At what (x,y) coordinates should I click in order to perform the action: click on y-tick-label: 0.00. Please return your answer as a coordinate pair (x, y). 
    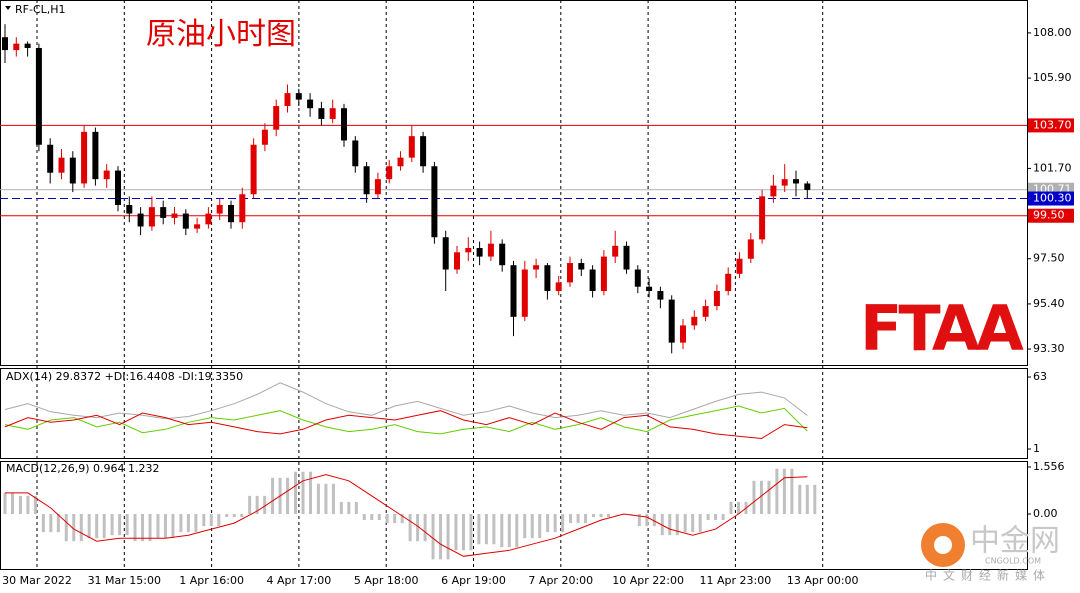
    Looking at the image, I should click on (1045, 513).